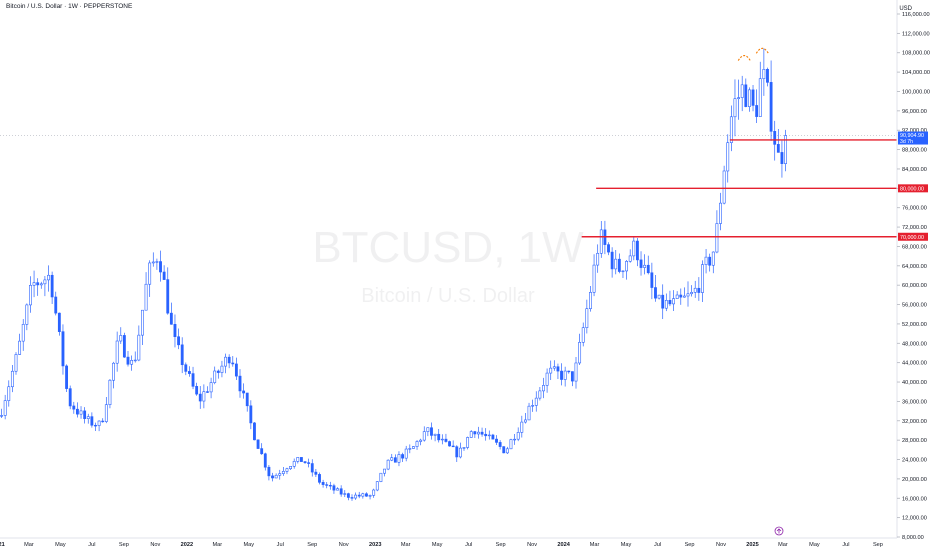  Describe the element at coordinates (914, 209) in the screenshot. I see `y-tick-label: 76,000.00` at that location.